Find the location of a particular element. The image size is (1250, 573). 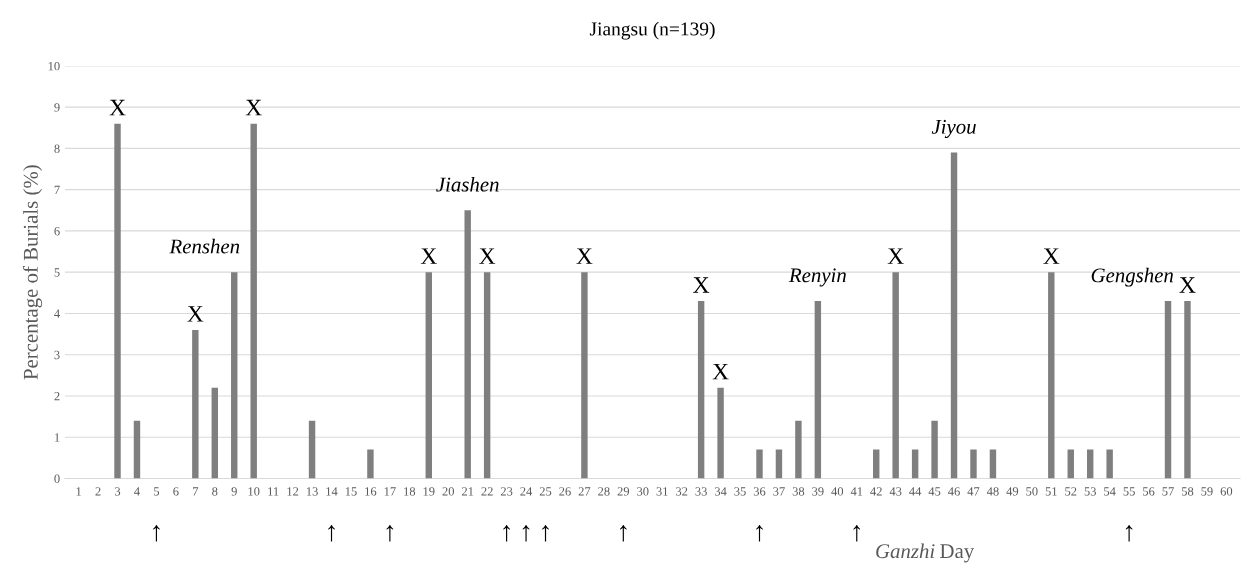

x-tick-label: 28 is located at coordinates (604, 491).